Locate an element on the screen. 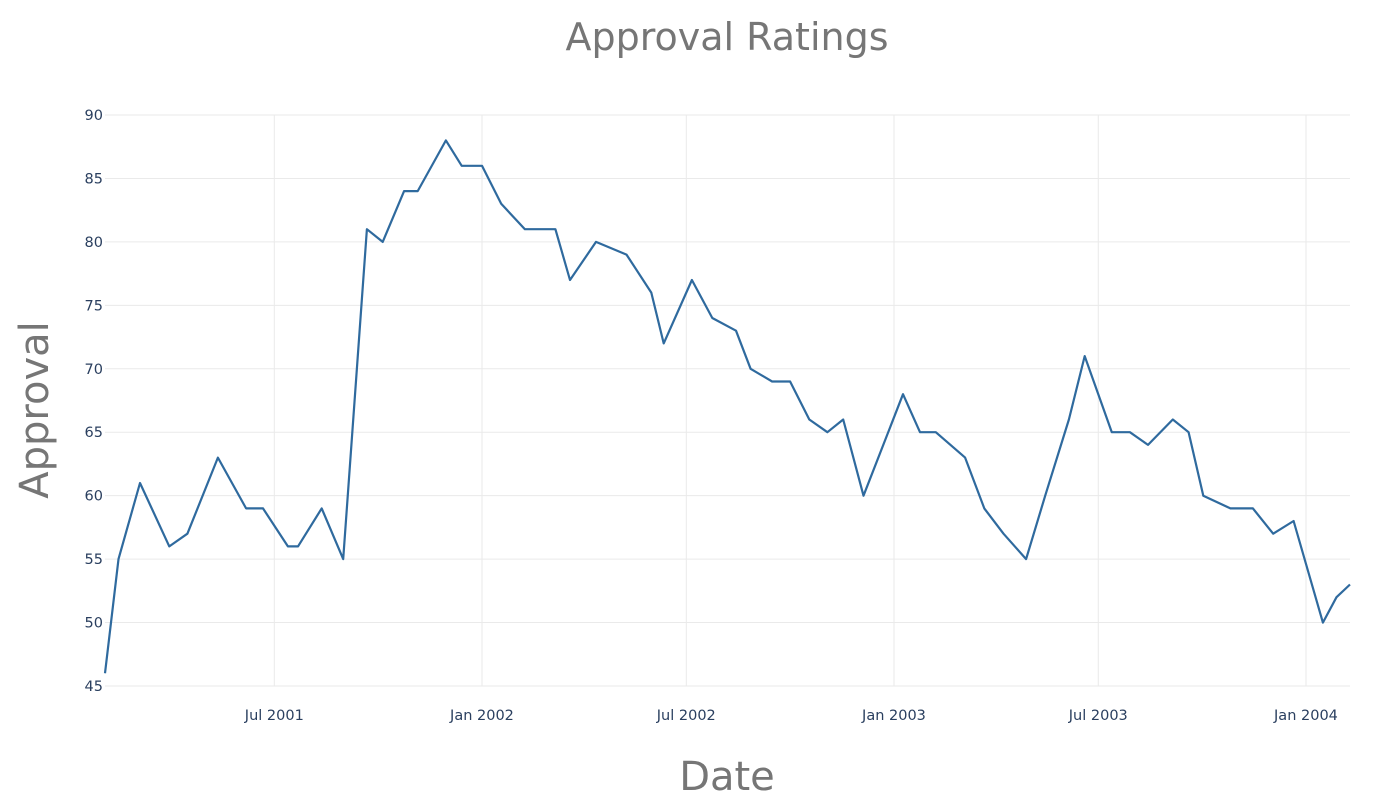  y-tick-label: 60 is located at coordinates (94, 497).